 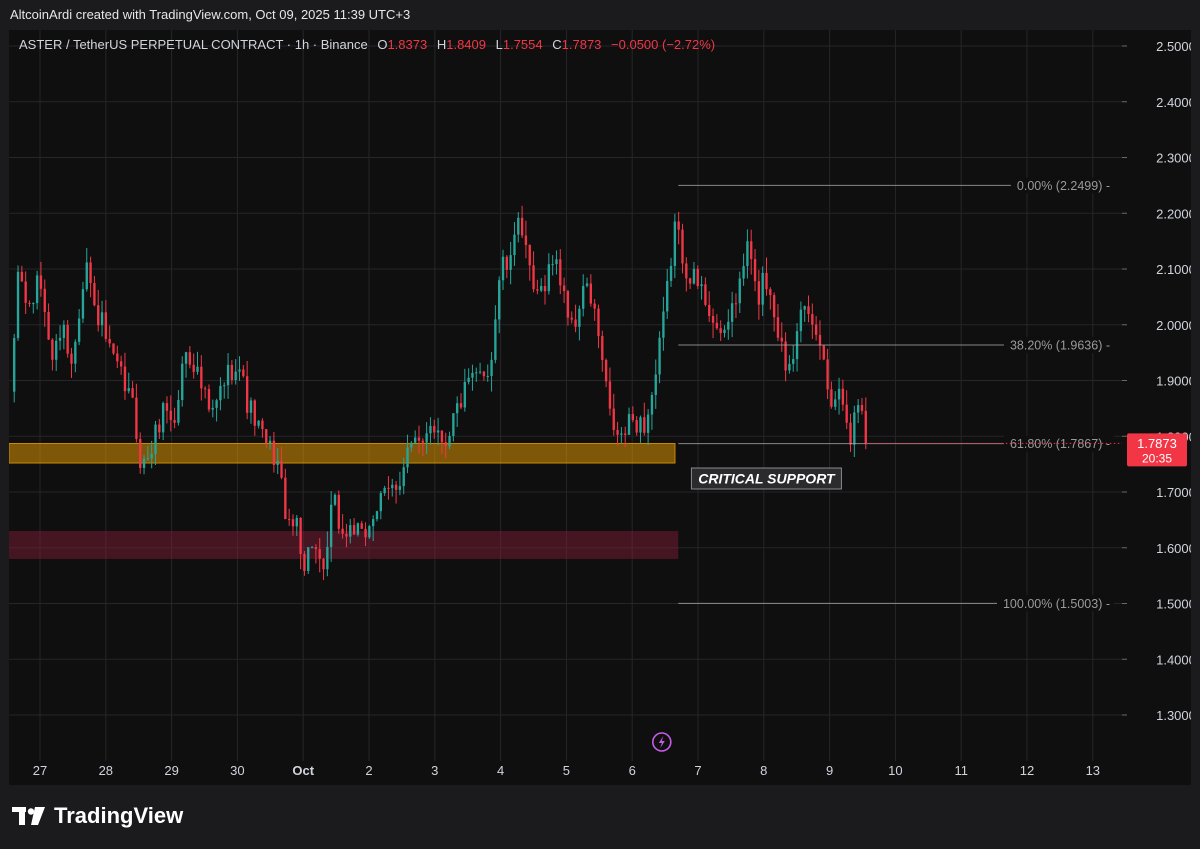 I want to click on y-tick-label: 1.4000, so click(x=1173, y=659).